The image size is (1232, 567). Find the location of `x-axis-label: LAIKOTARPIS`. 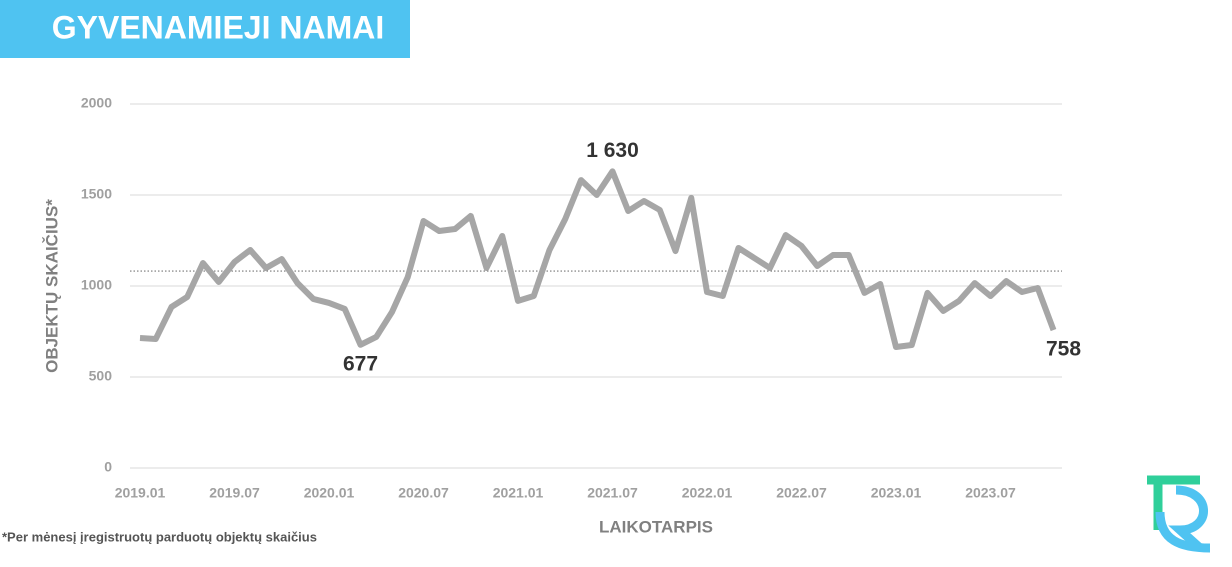

x-axis-label: LAIKOTARPIS is located at coordinates (656, 526).